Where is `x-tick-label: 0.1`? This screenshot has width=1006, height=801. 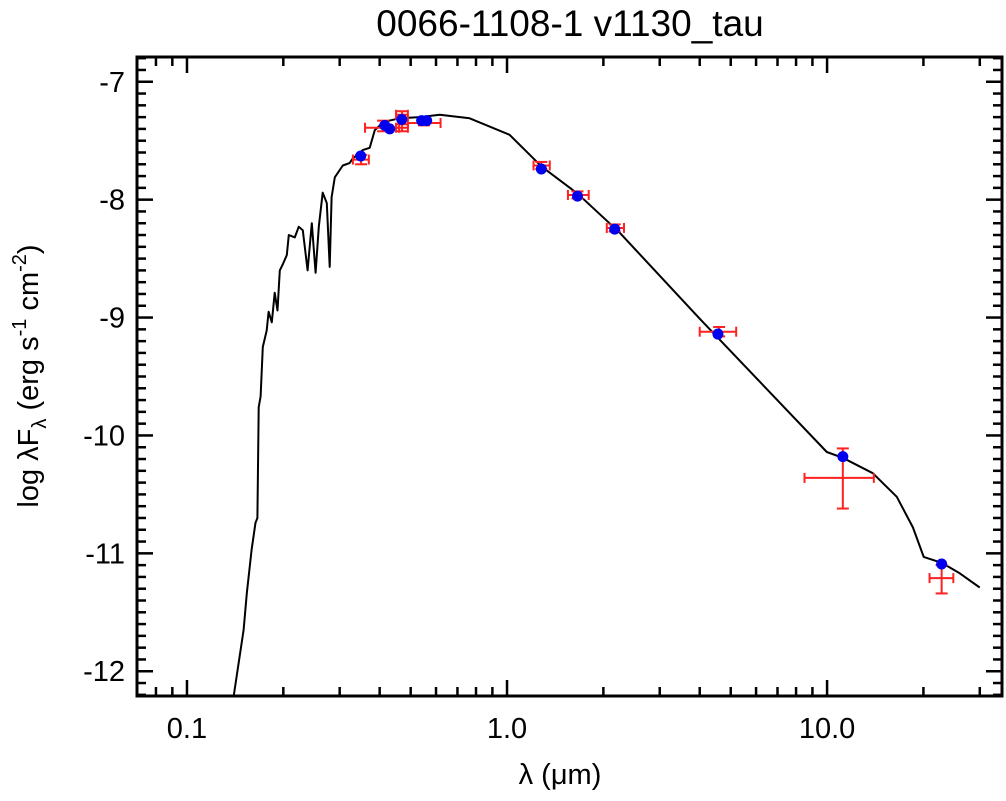
x-tick-label: 0.1 is located at coordinates (187, 729).